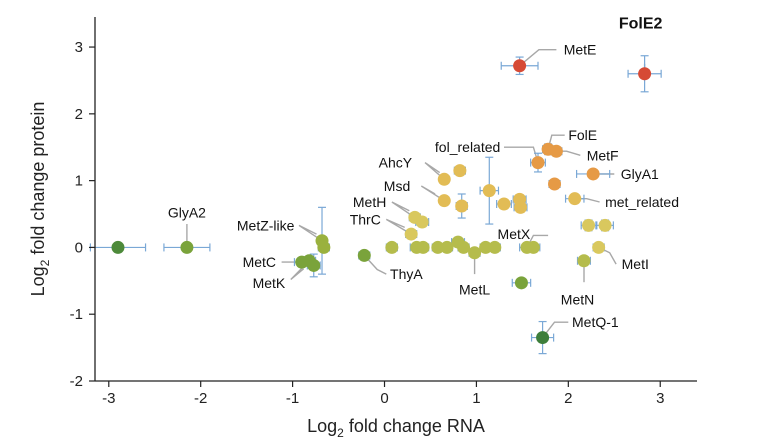 Image resolution: width=768 pixels, height=439 pixels. Describe the element at coordinates (79, 114) in the screenshot. I see `y-tick-label: 2` at that location.